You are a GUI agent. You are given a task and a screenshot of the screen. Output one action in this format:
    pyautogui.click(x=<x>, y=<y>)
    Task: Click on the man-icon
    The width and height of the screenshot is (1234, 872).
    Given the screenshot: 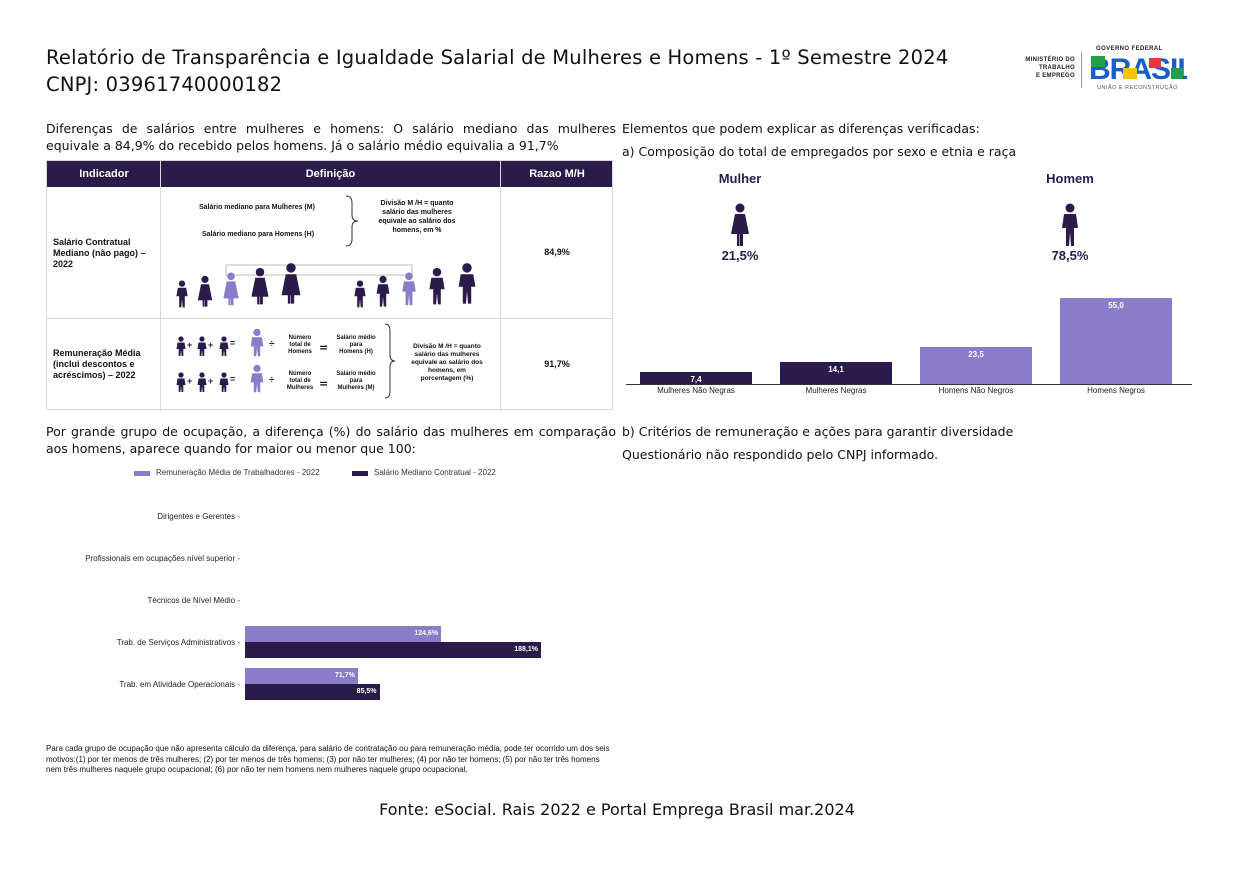 What is the action you would take?
    pyautogui.click(x=1070, y=224)
    